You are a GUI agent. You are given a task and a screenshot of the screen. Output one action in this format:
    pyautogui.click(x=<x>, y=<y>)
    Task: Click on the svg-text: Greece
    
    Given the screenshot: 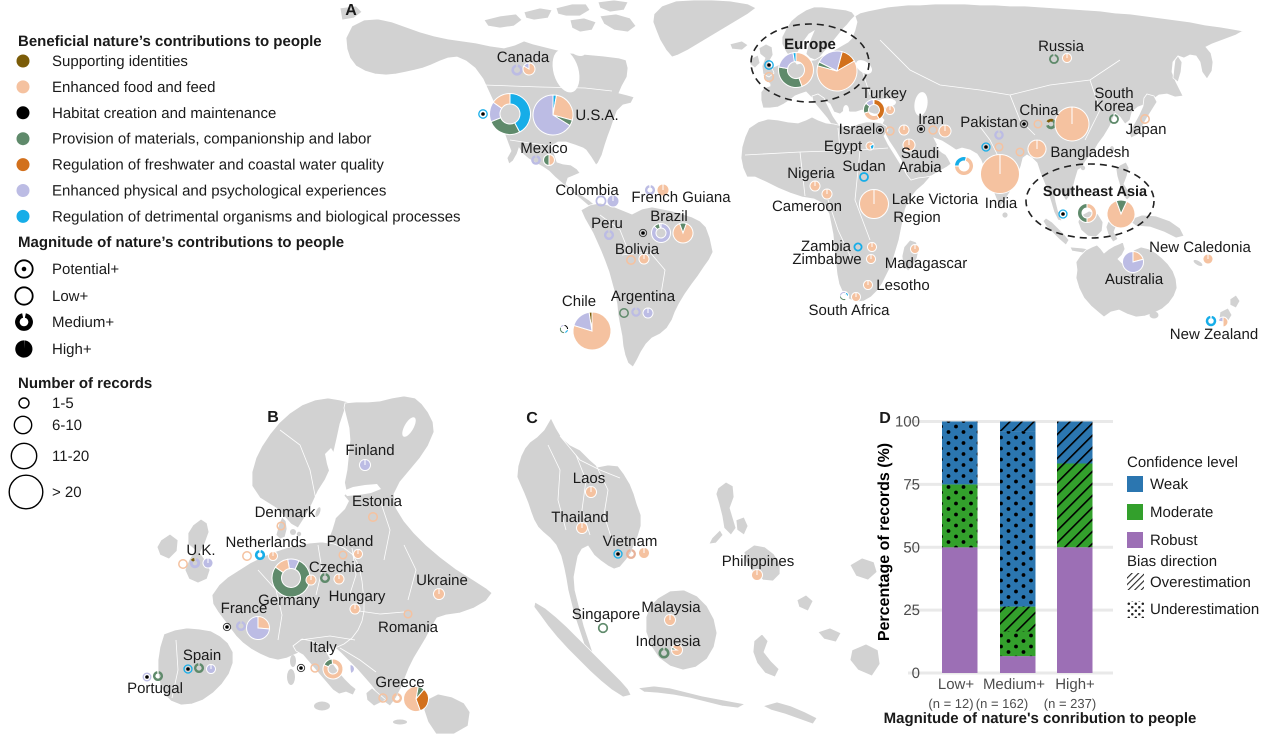 What is the action you would take?
    pyautogui.click(x=399, y=682)
    